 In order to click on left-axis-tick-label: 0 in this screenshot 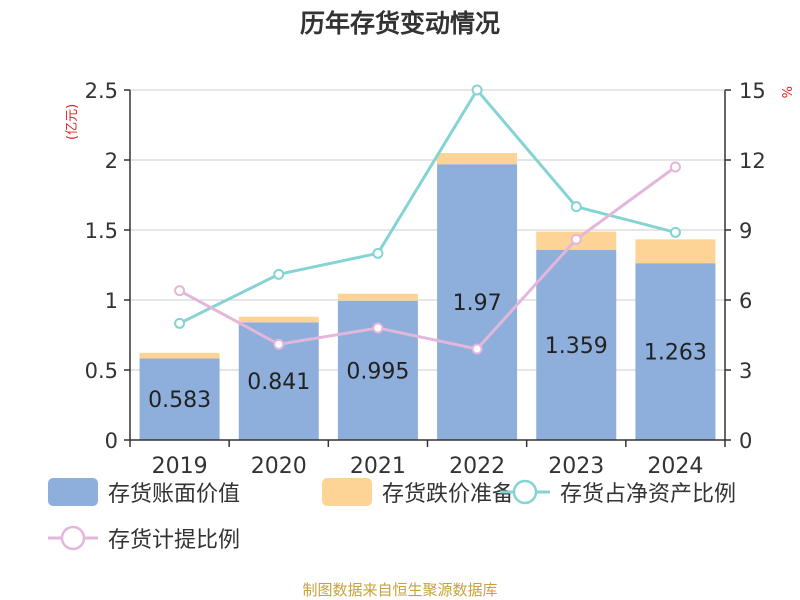, I will do `click(111, 441)`.